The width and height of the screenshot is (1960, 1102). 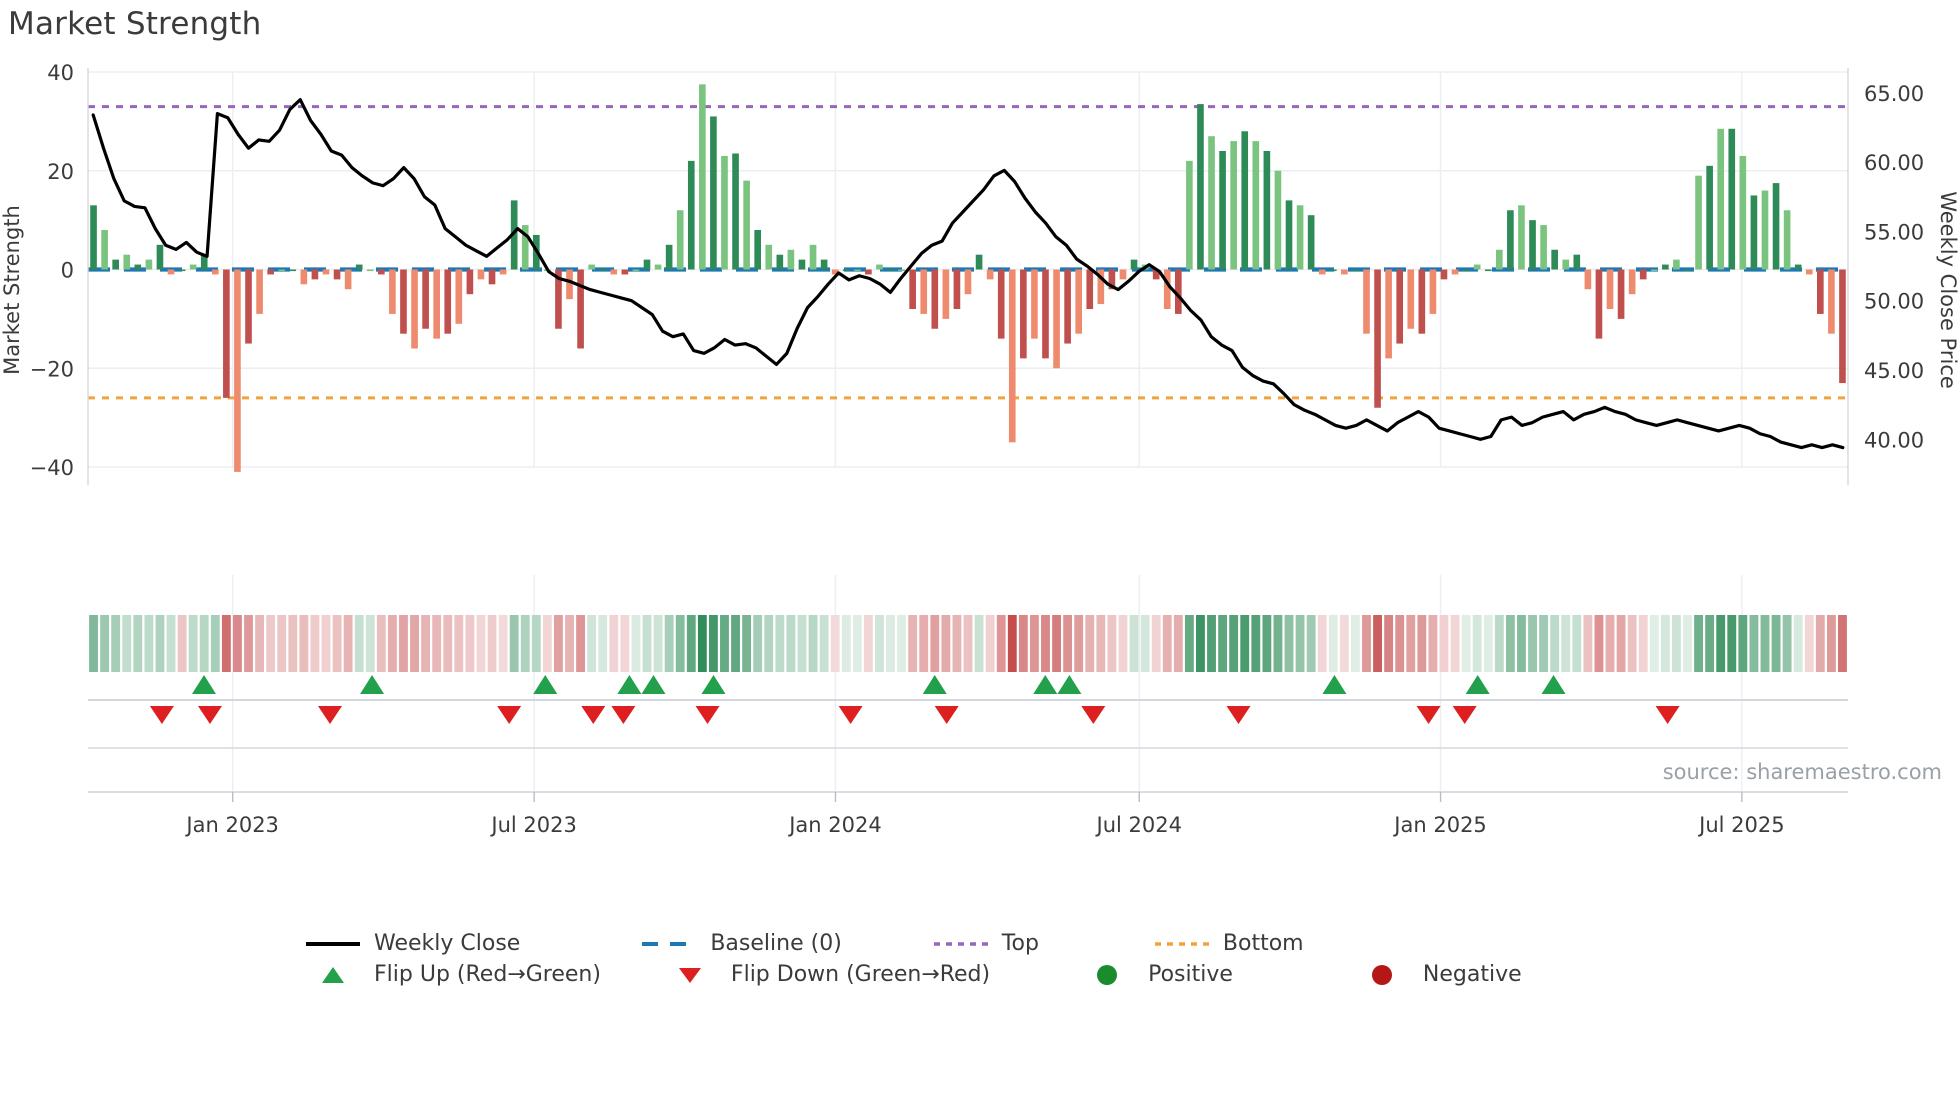 What do you see at coordinates (450, 975) in the screenshot?
I see `legend-item-flip-up: Flip Up (Red→Green)` at bounding box center [450, 975].